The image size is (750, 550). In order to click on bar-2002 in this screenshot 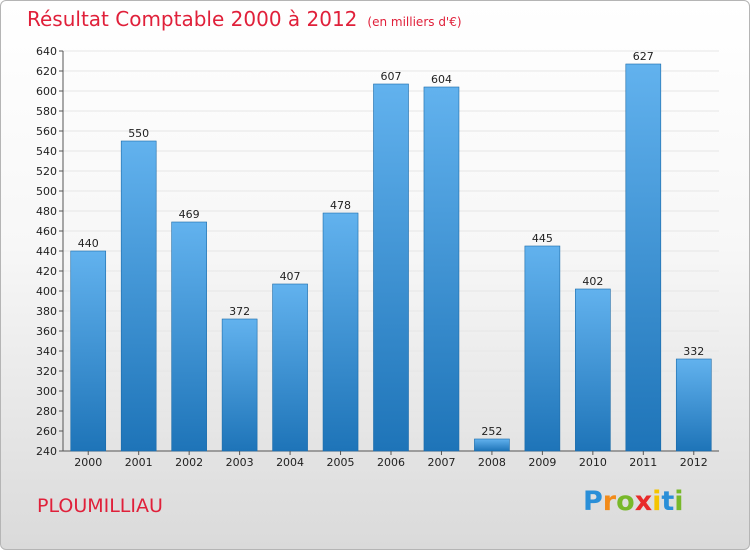, I will do `click(189, 336)`.